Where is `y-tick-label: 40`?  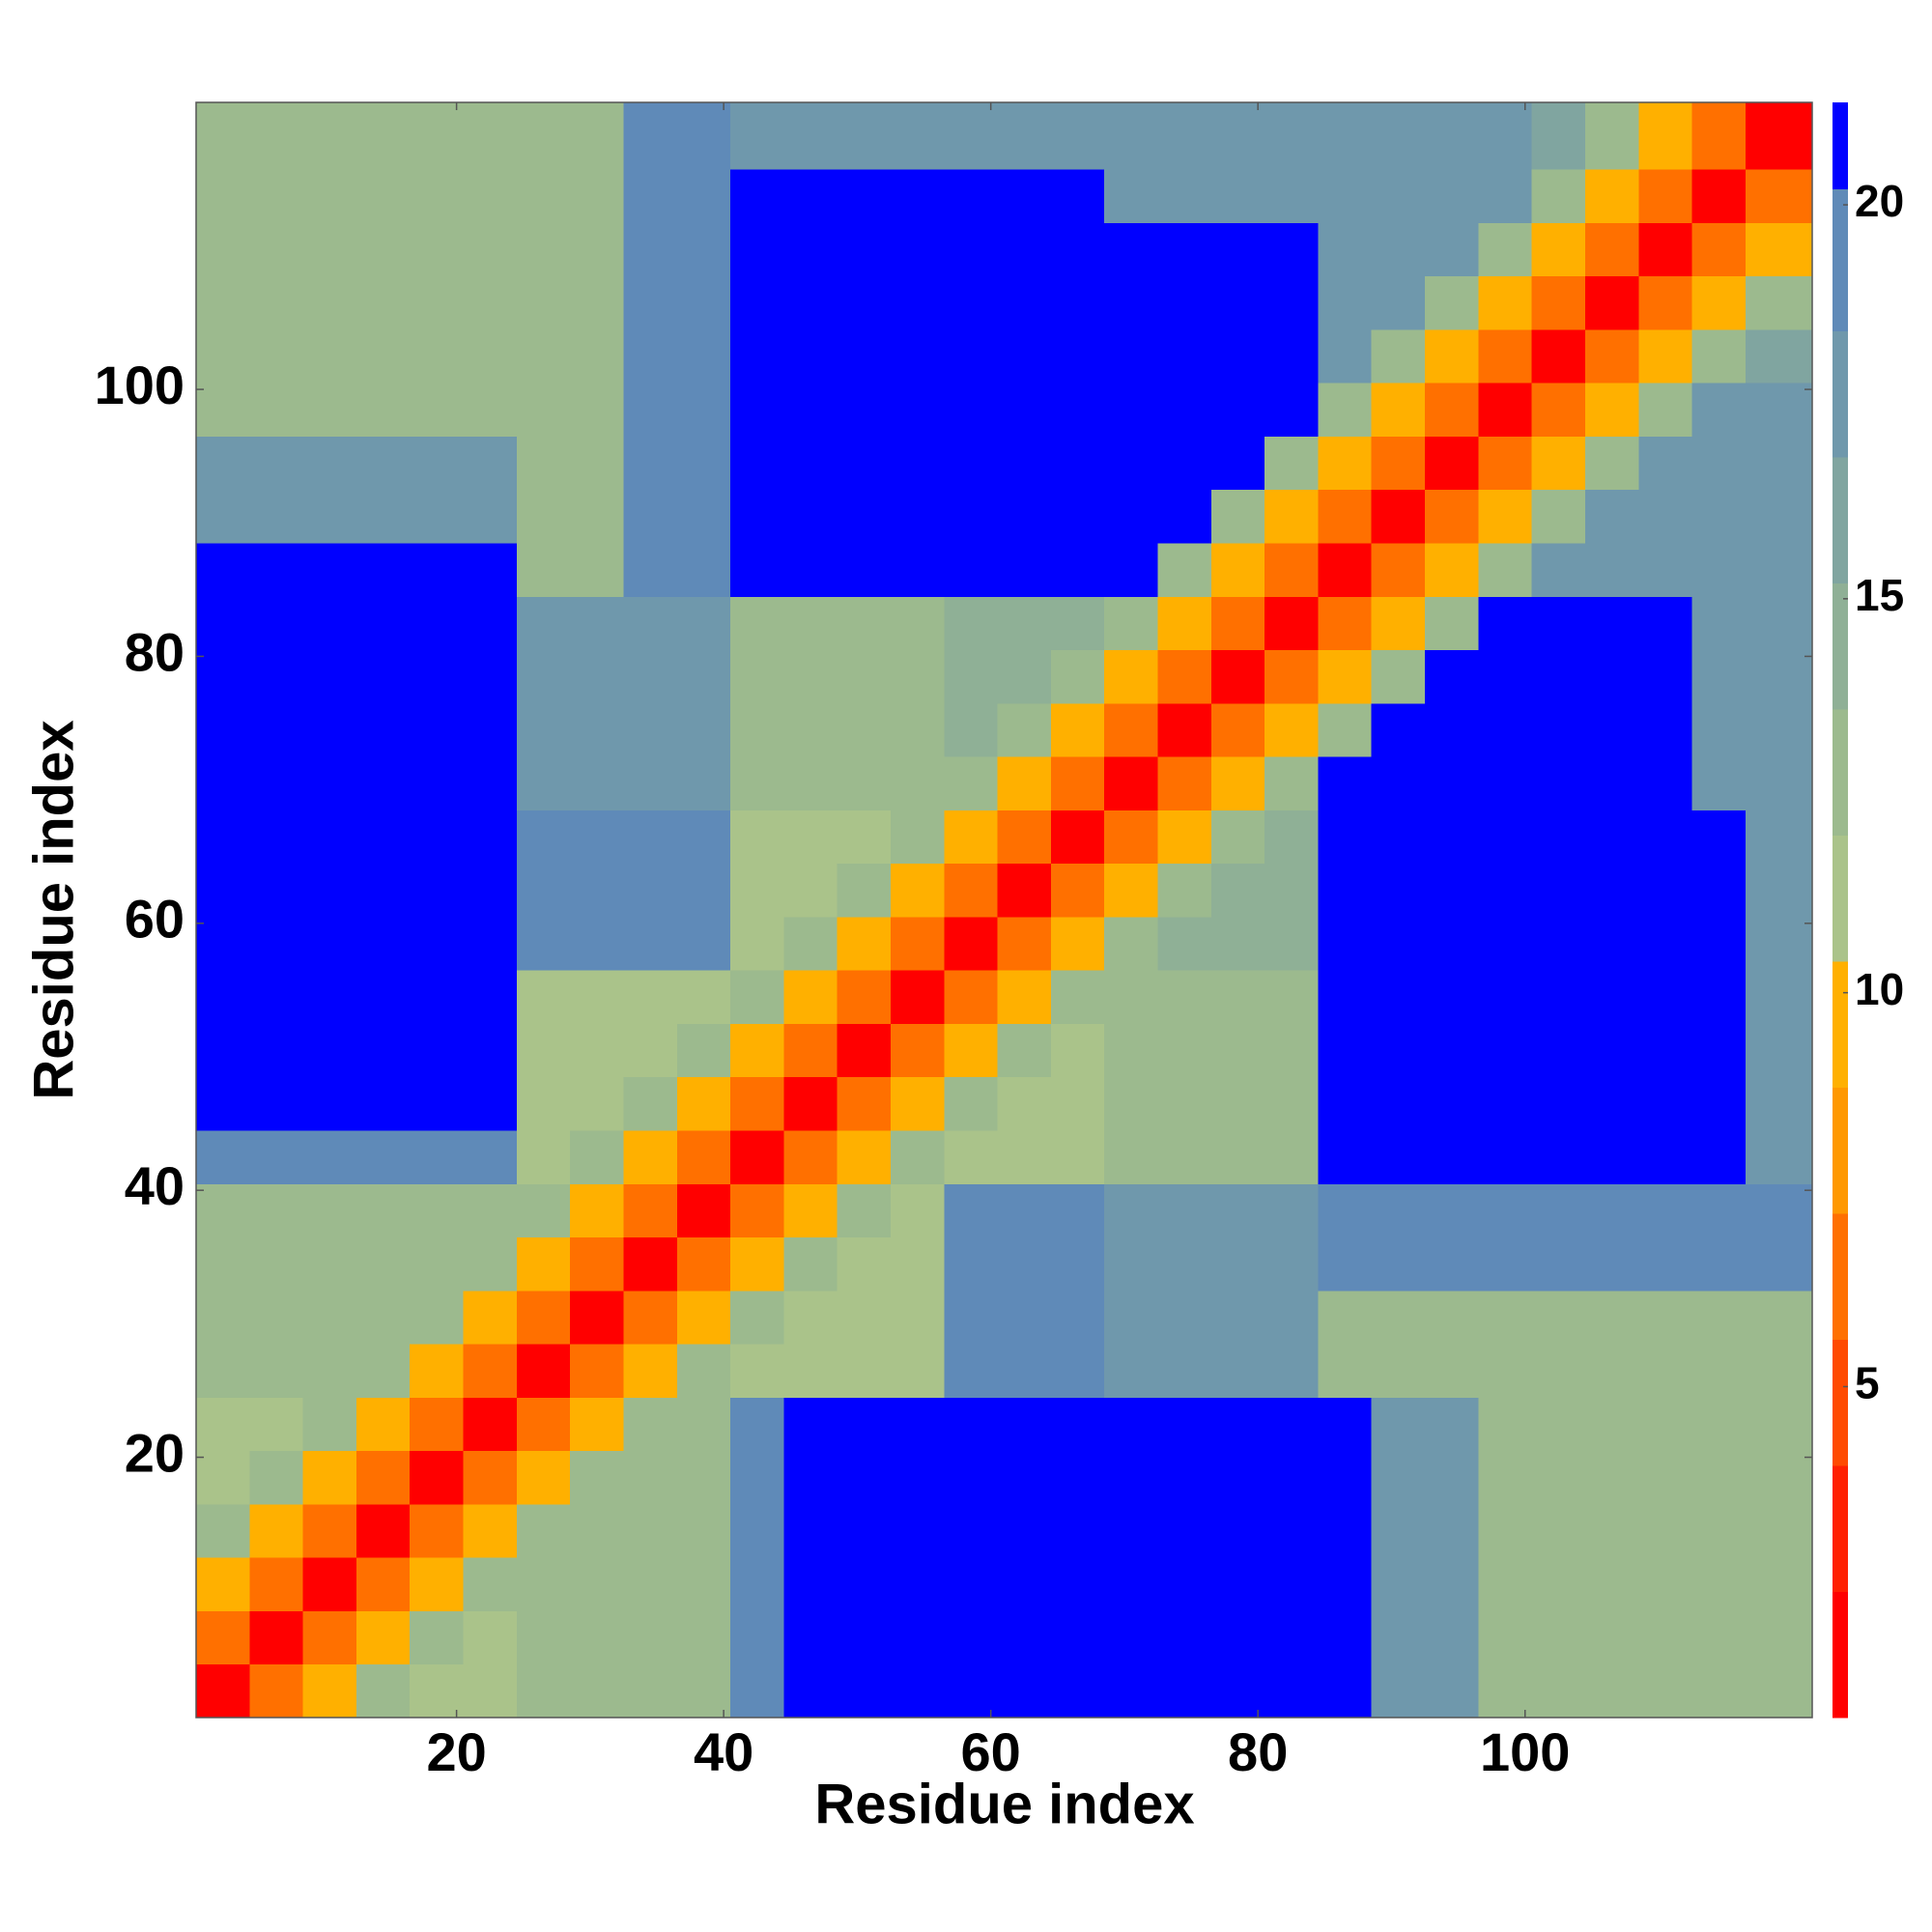
y-tick-label: 40 is located at coordinates (155, 1185).